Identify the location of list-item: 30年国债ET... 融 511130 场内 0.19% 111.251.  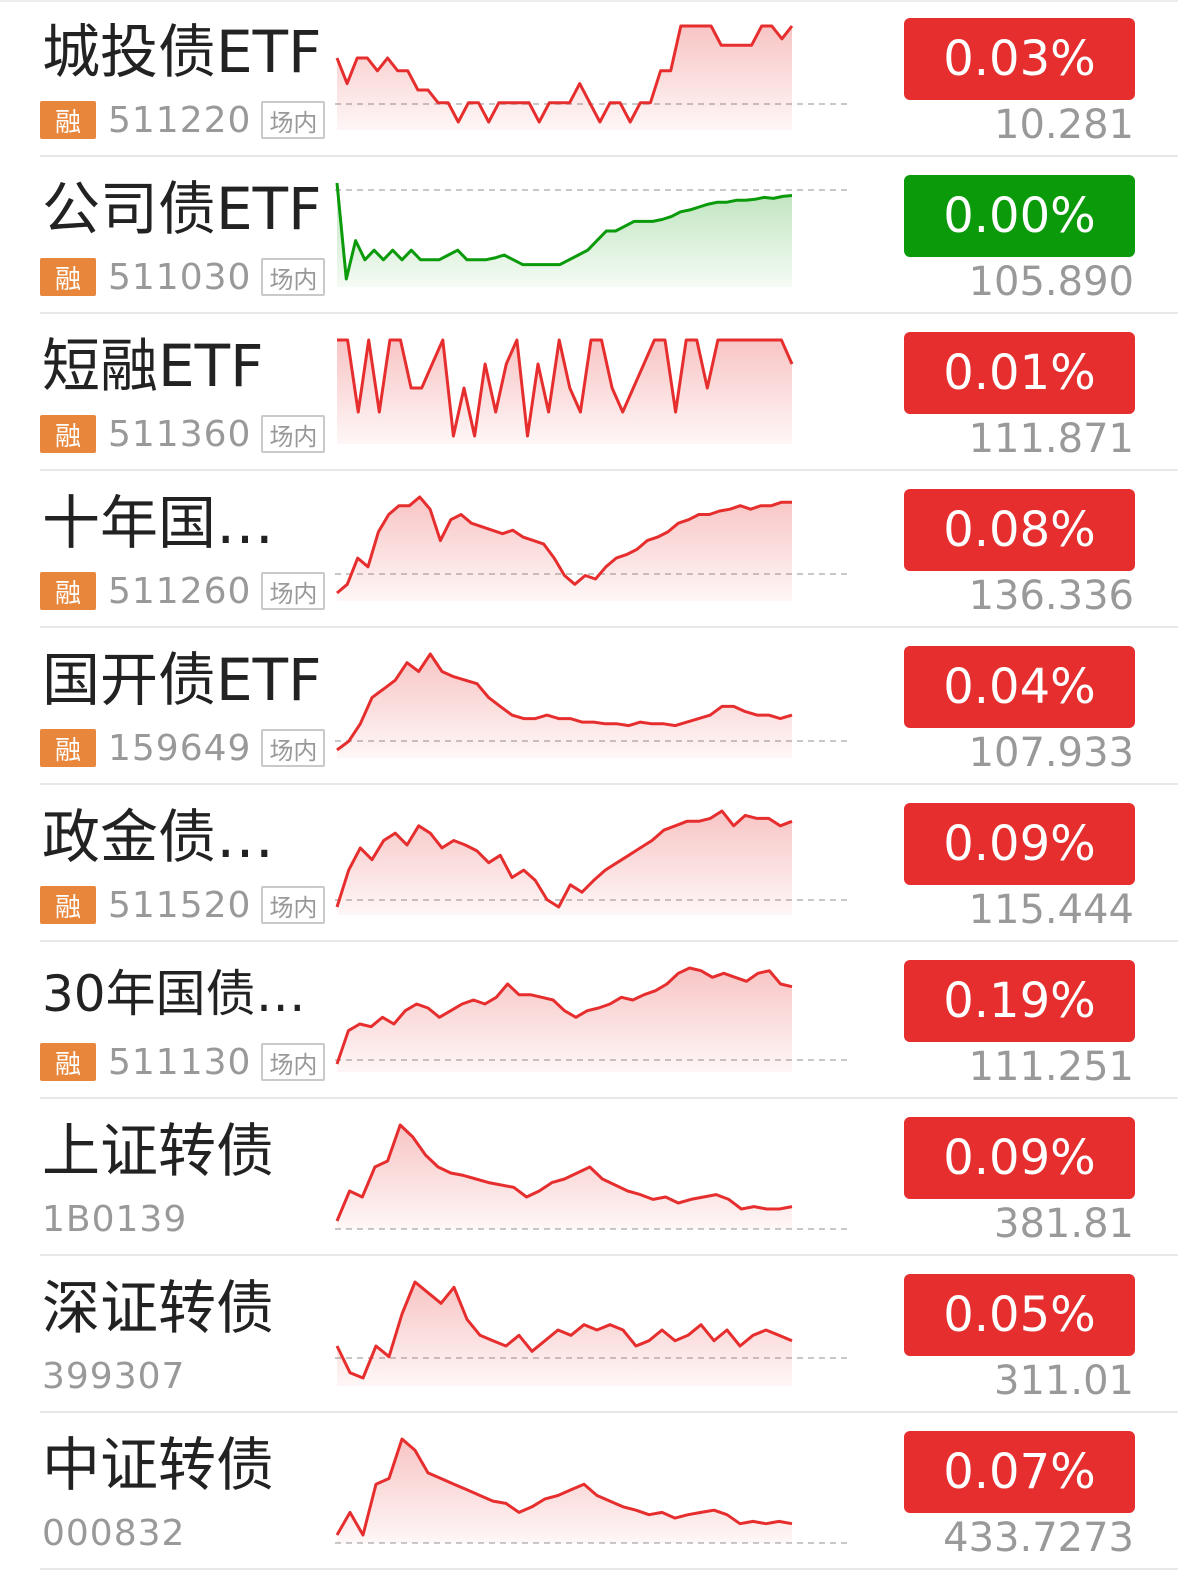
(589, 1020).